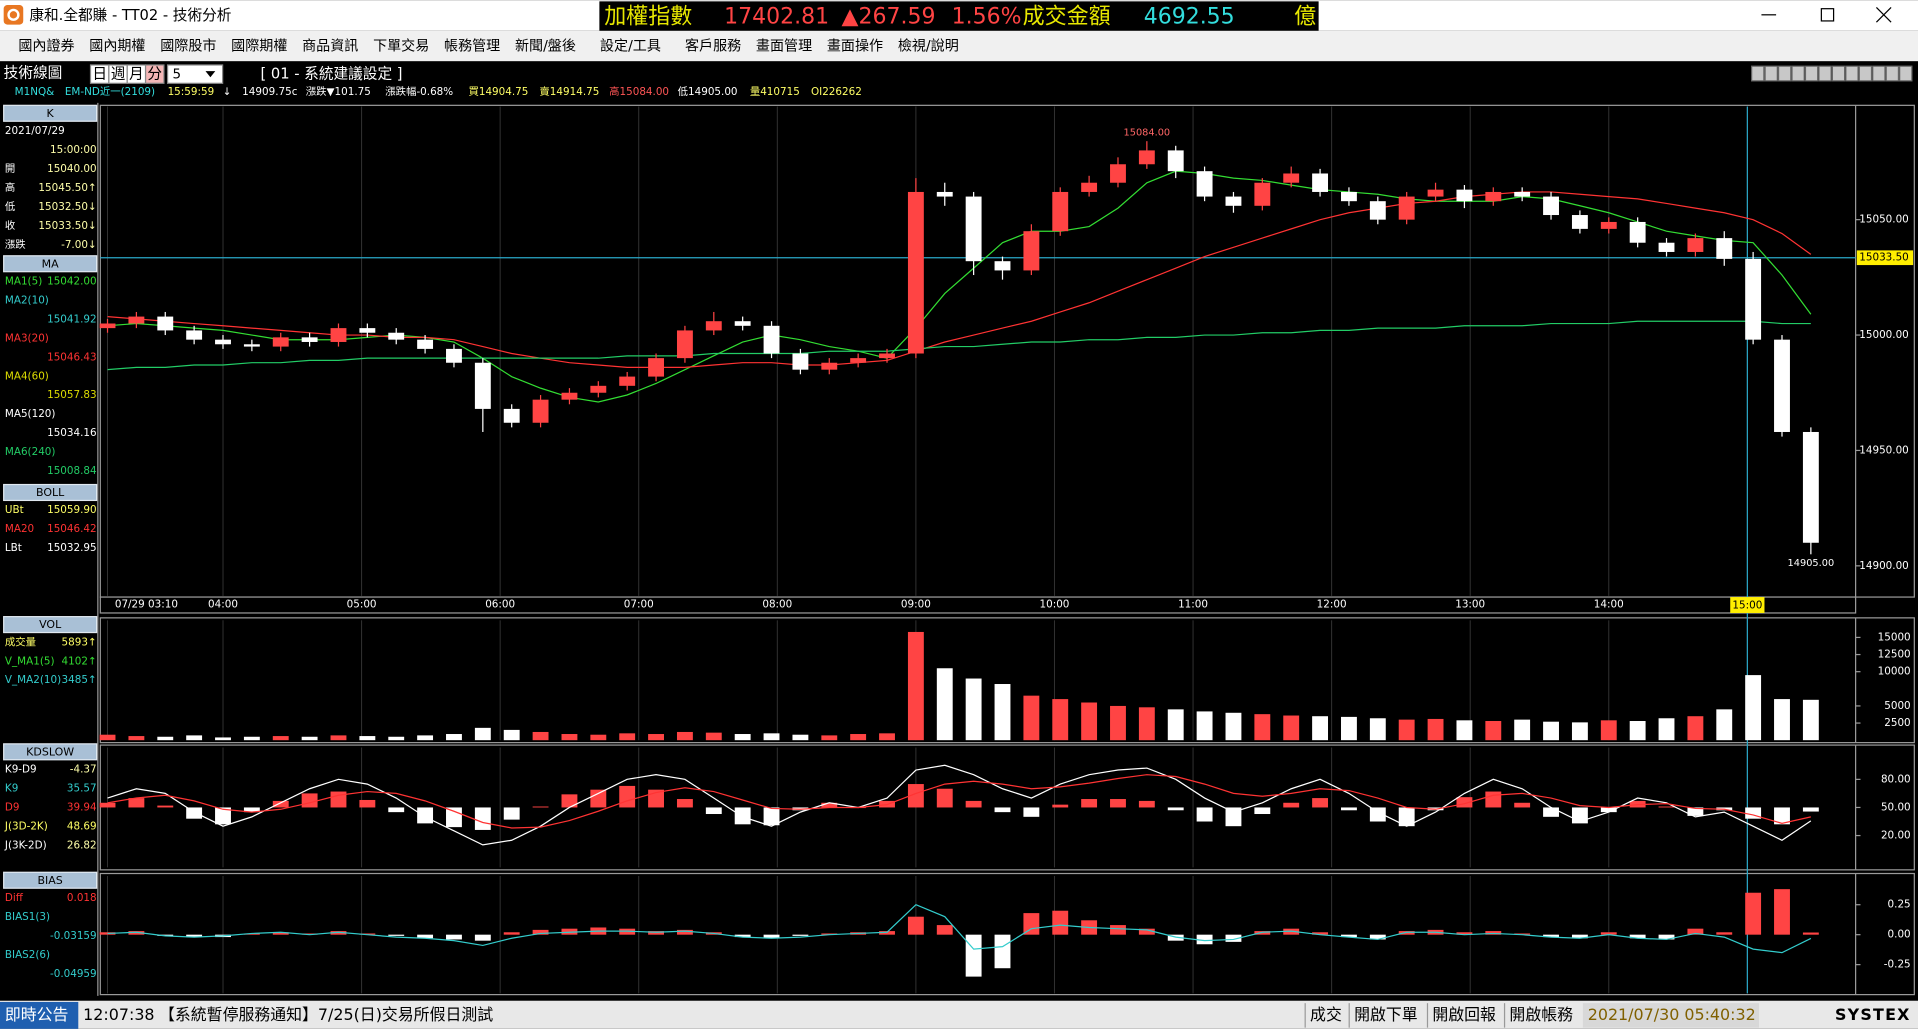 This screenshot has height=1029, width=1918. Describe the element at coordinates (259, 47) in the screenshot. I see `menu-item: 國際期權` at that location.